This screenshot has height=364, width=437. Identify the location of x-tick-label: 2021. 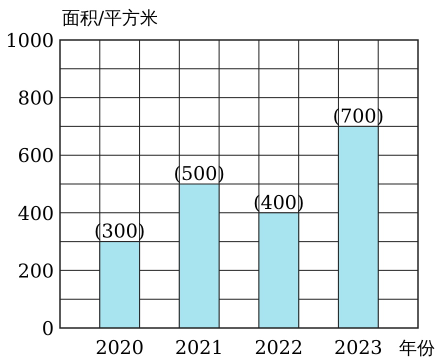
(199, 348).